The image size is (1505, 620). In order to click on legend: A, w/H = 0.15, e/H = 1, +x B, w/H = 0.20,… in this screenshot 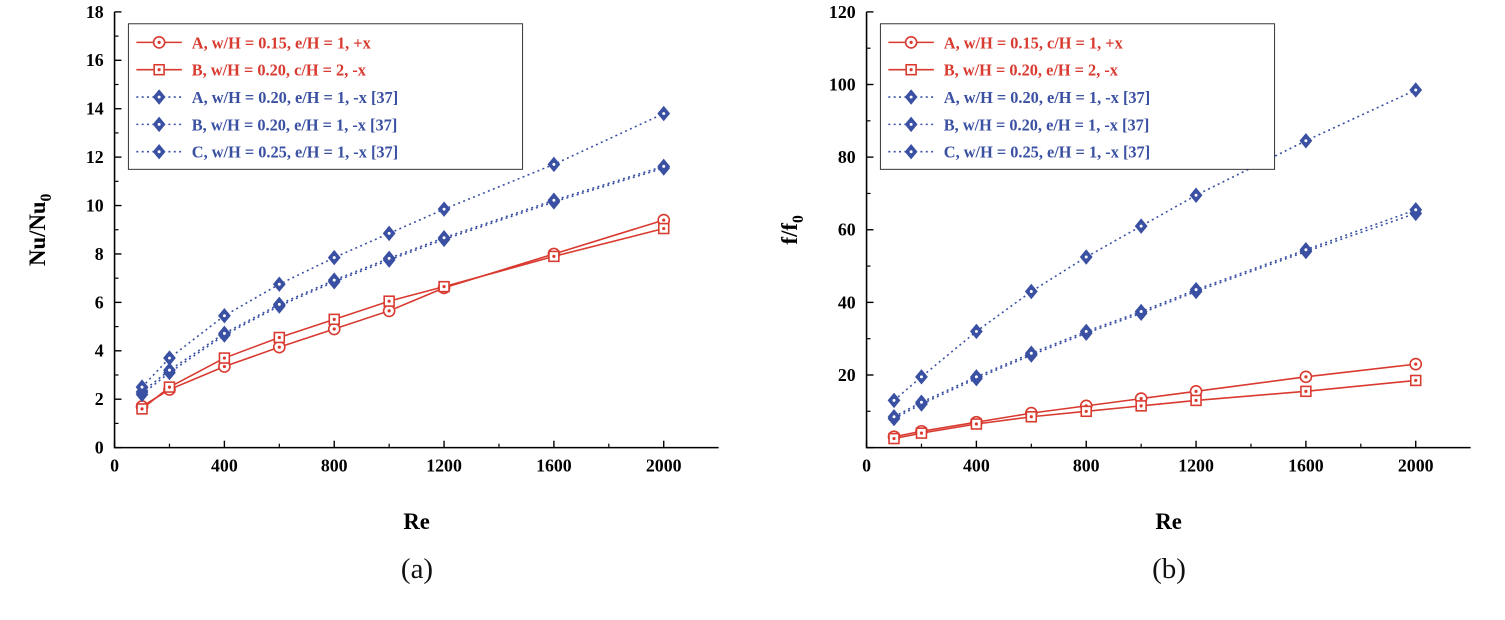, I will do `click(325, 96)`.